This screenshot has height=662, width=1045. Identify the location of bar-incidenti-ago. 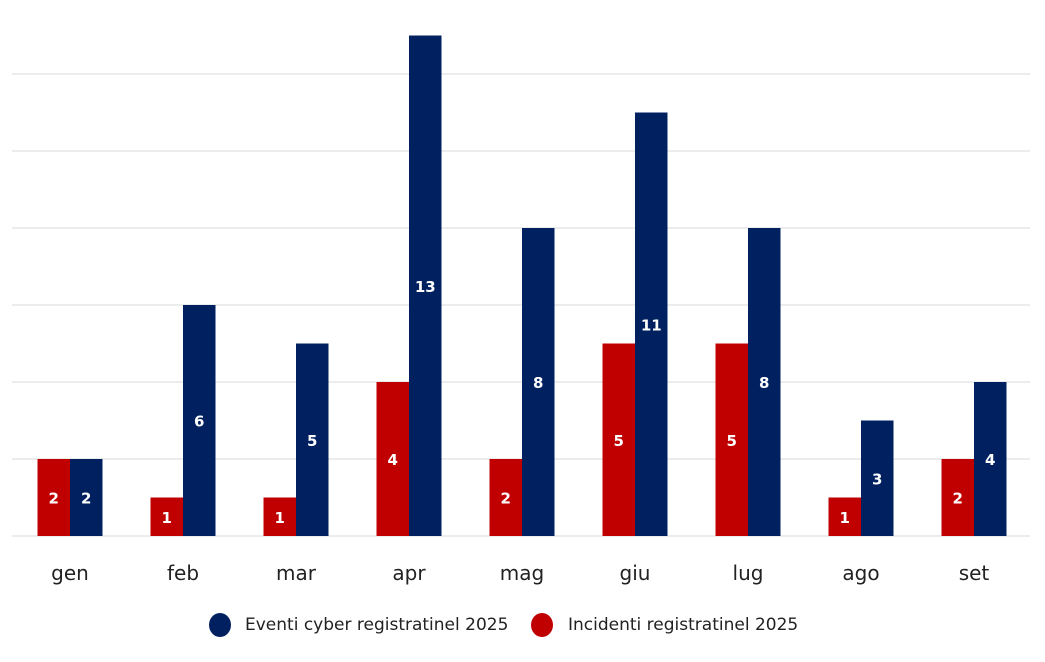
(844, 516).